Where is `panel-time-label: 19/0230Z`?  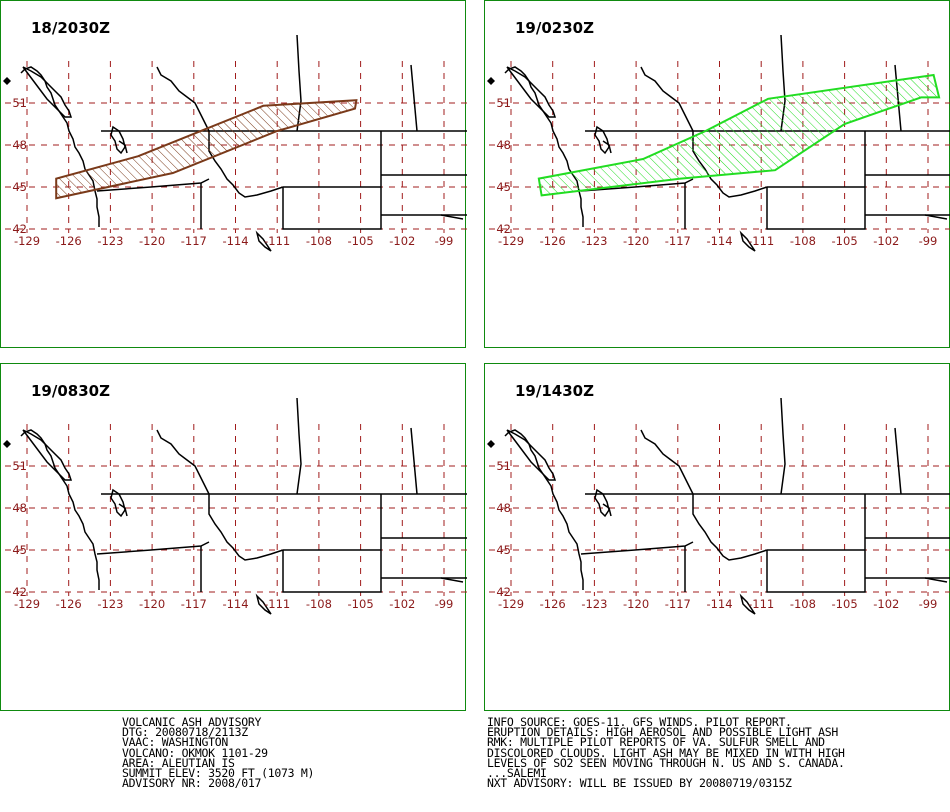
panel-time-label: 19/0230Z is located at coordinates (554, 28).